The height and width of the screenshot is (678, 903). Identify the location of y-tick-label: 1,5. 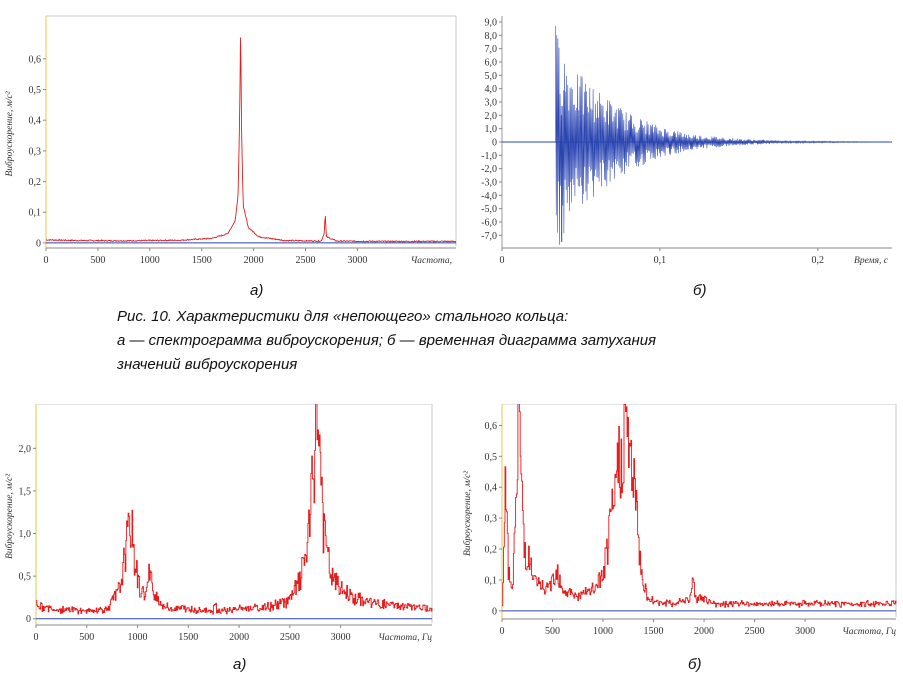
(25, 491).